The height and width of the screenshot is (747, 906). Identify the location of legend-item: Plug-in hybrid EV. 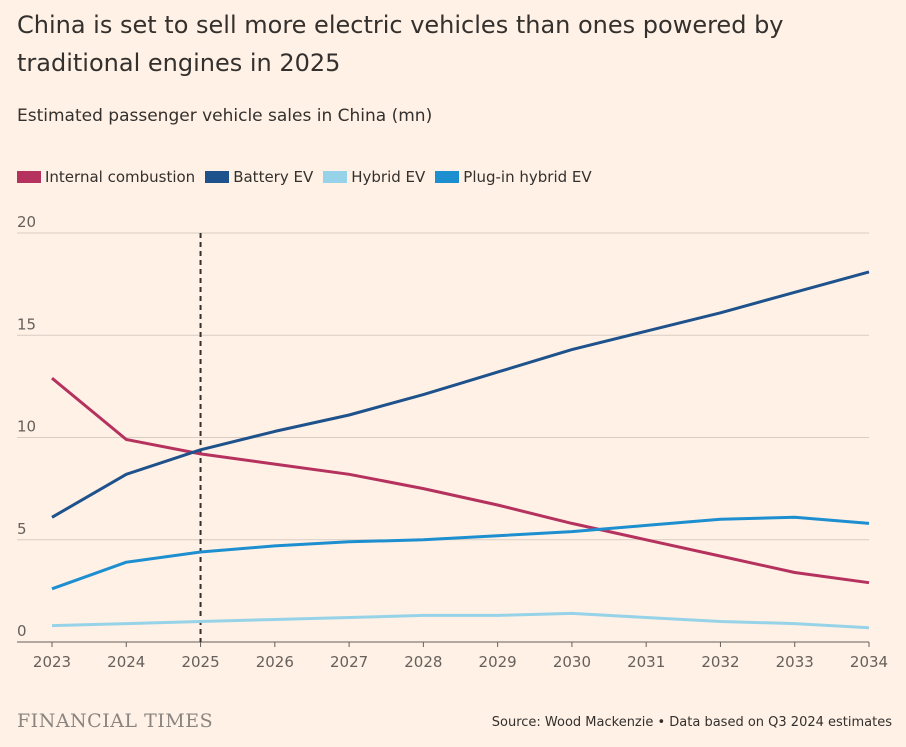
(513, 177).